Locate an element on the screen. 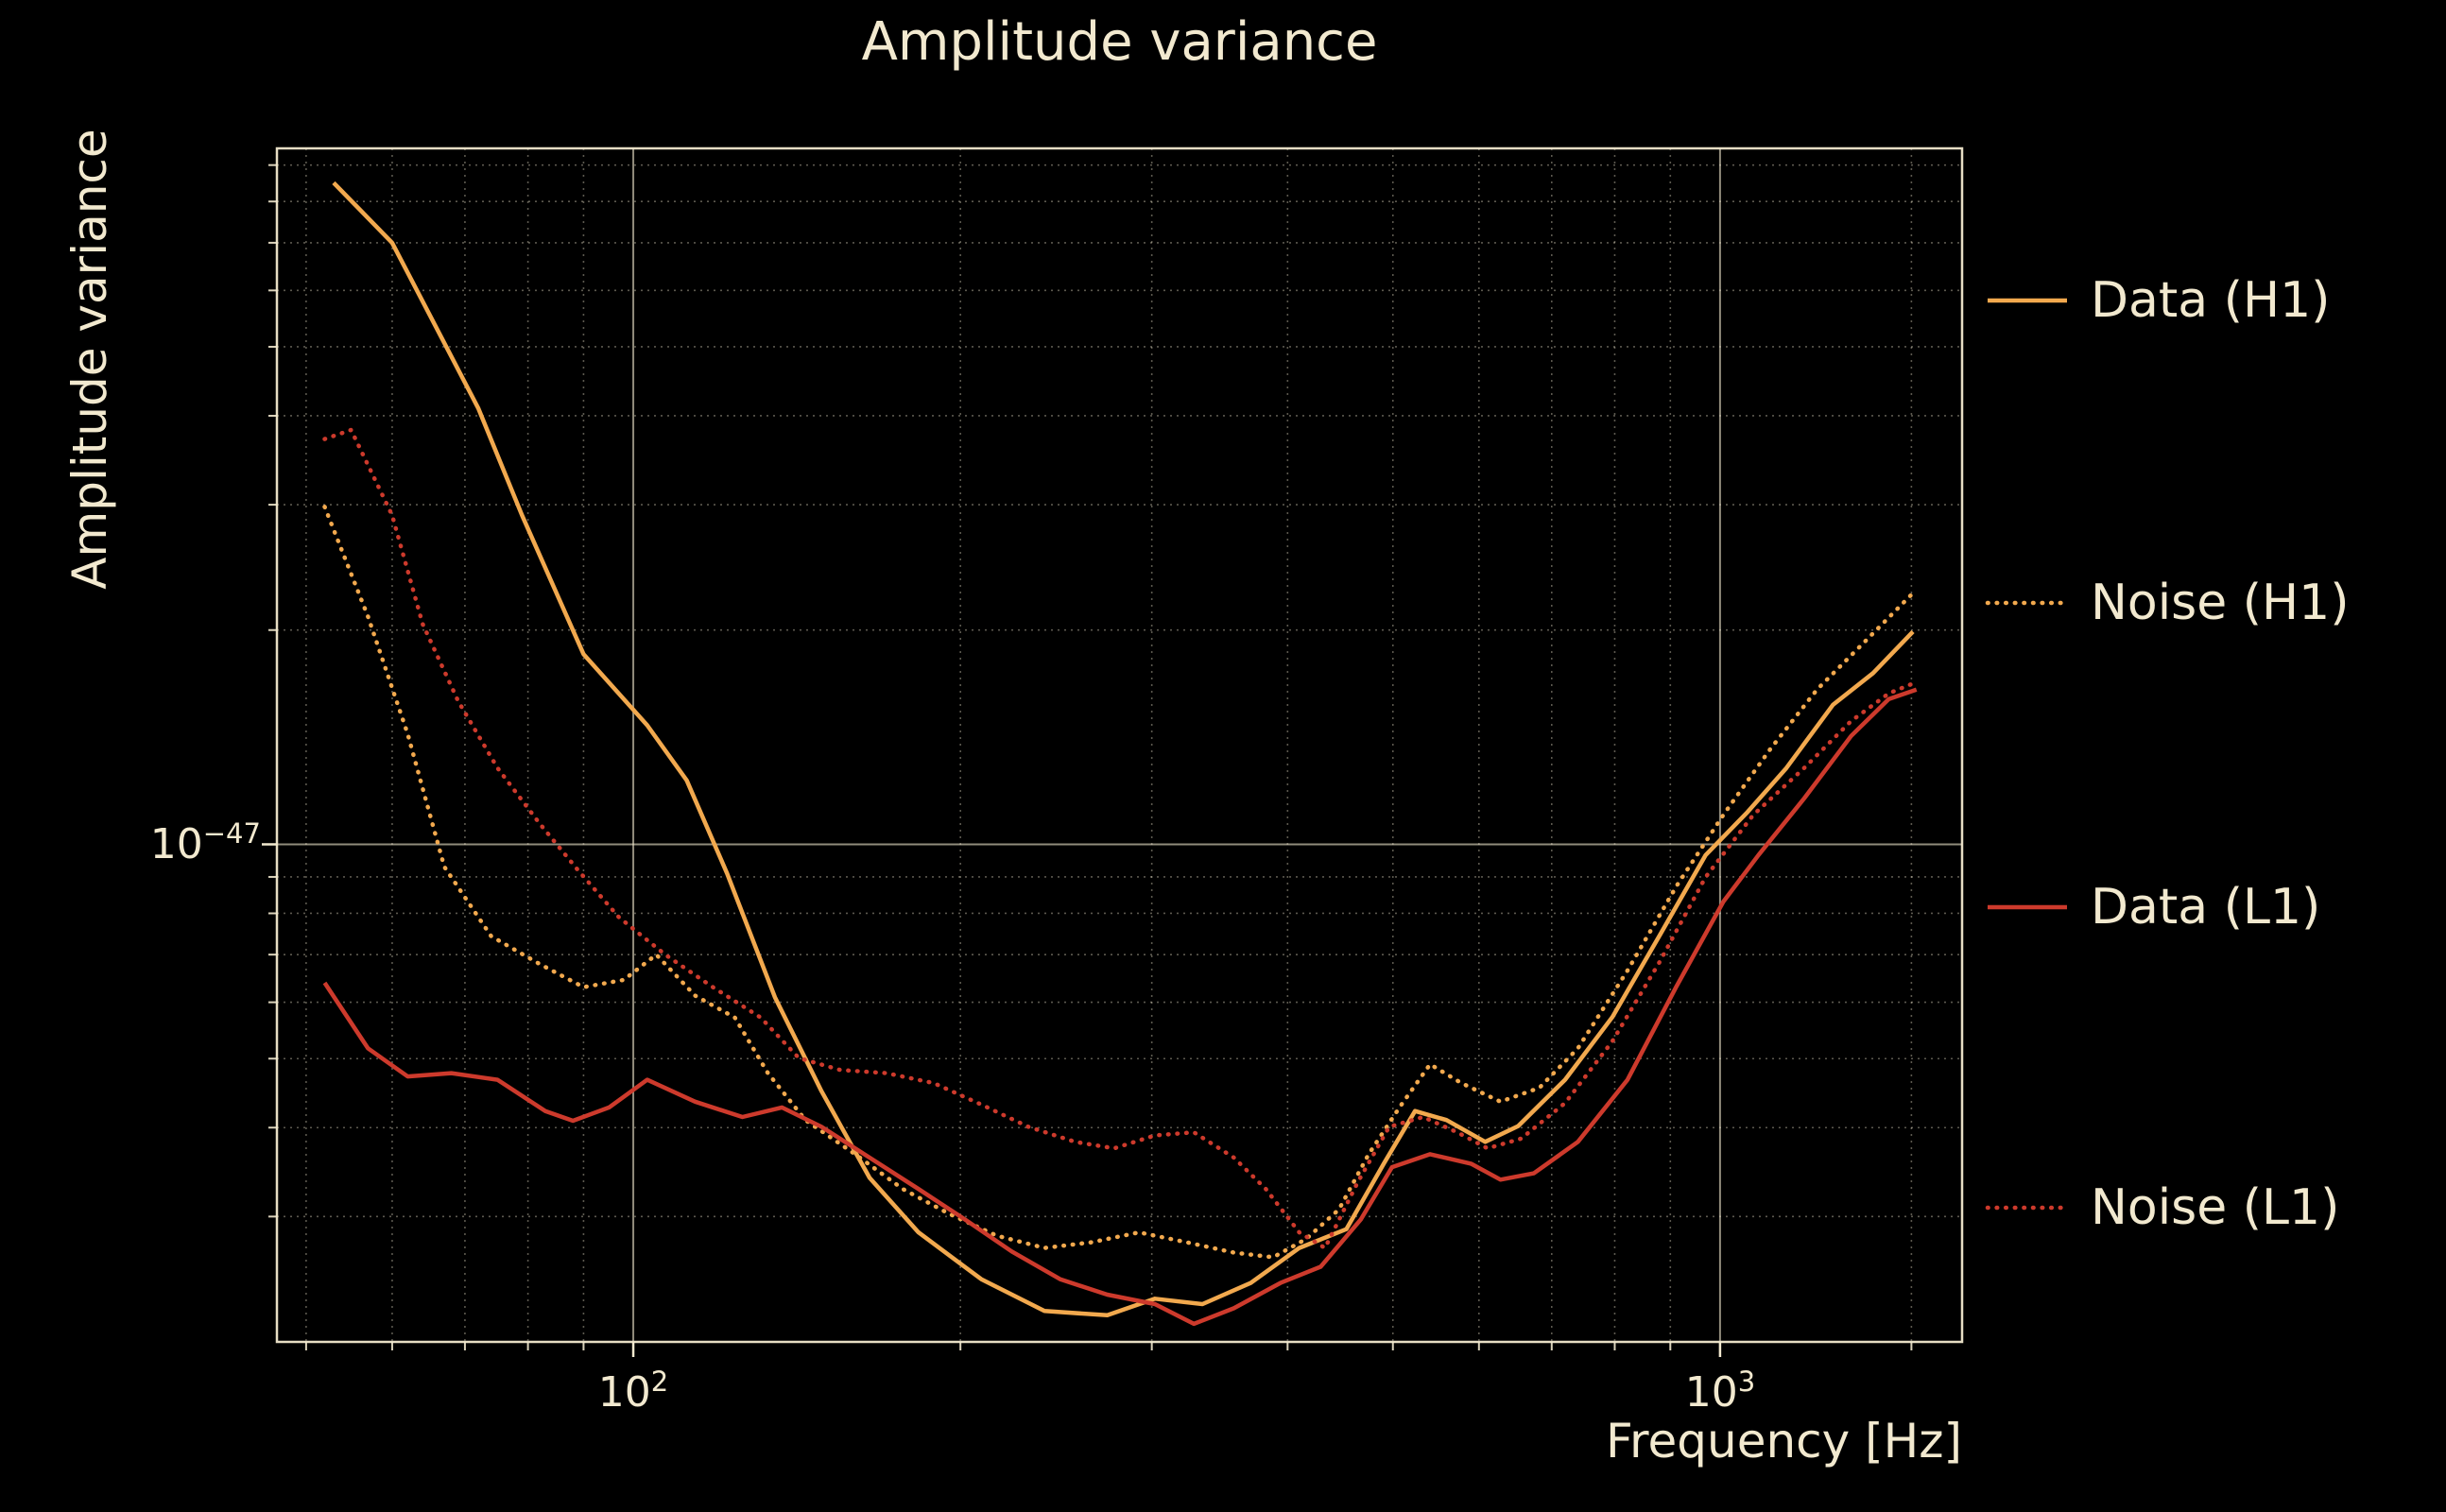  x-tick-label-100: 10² is located at coordinates (633, 1392).